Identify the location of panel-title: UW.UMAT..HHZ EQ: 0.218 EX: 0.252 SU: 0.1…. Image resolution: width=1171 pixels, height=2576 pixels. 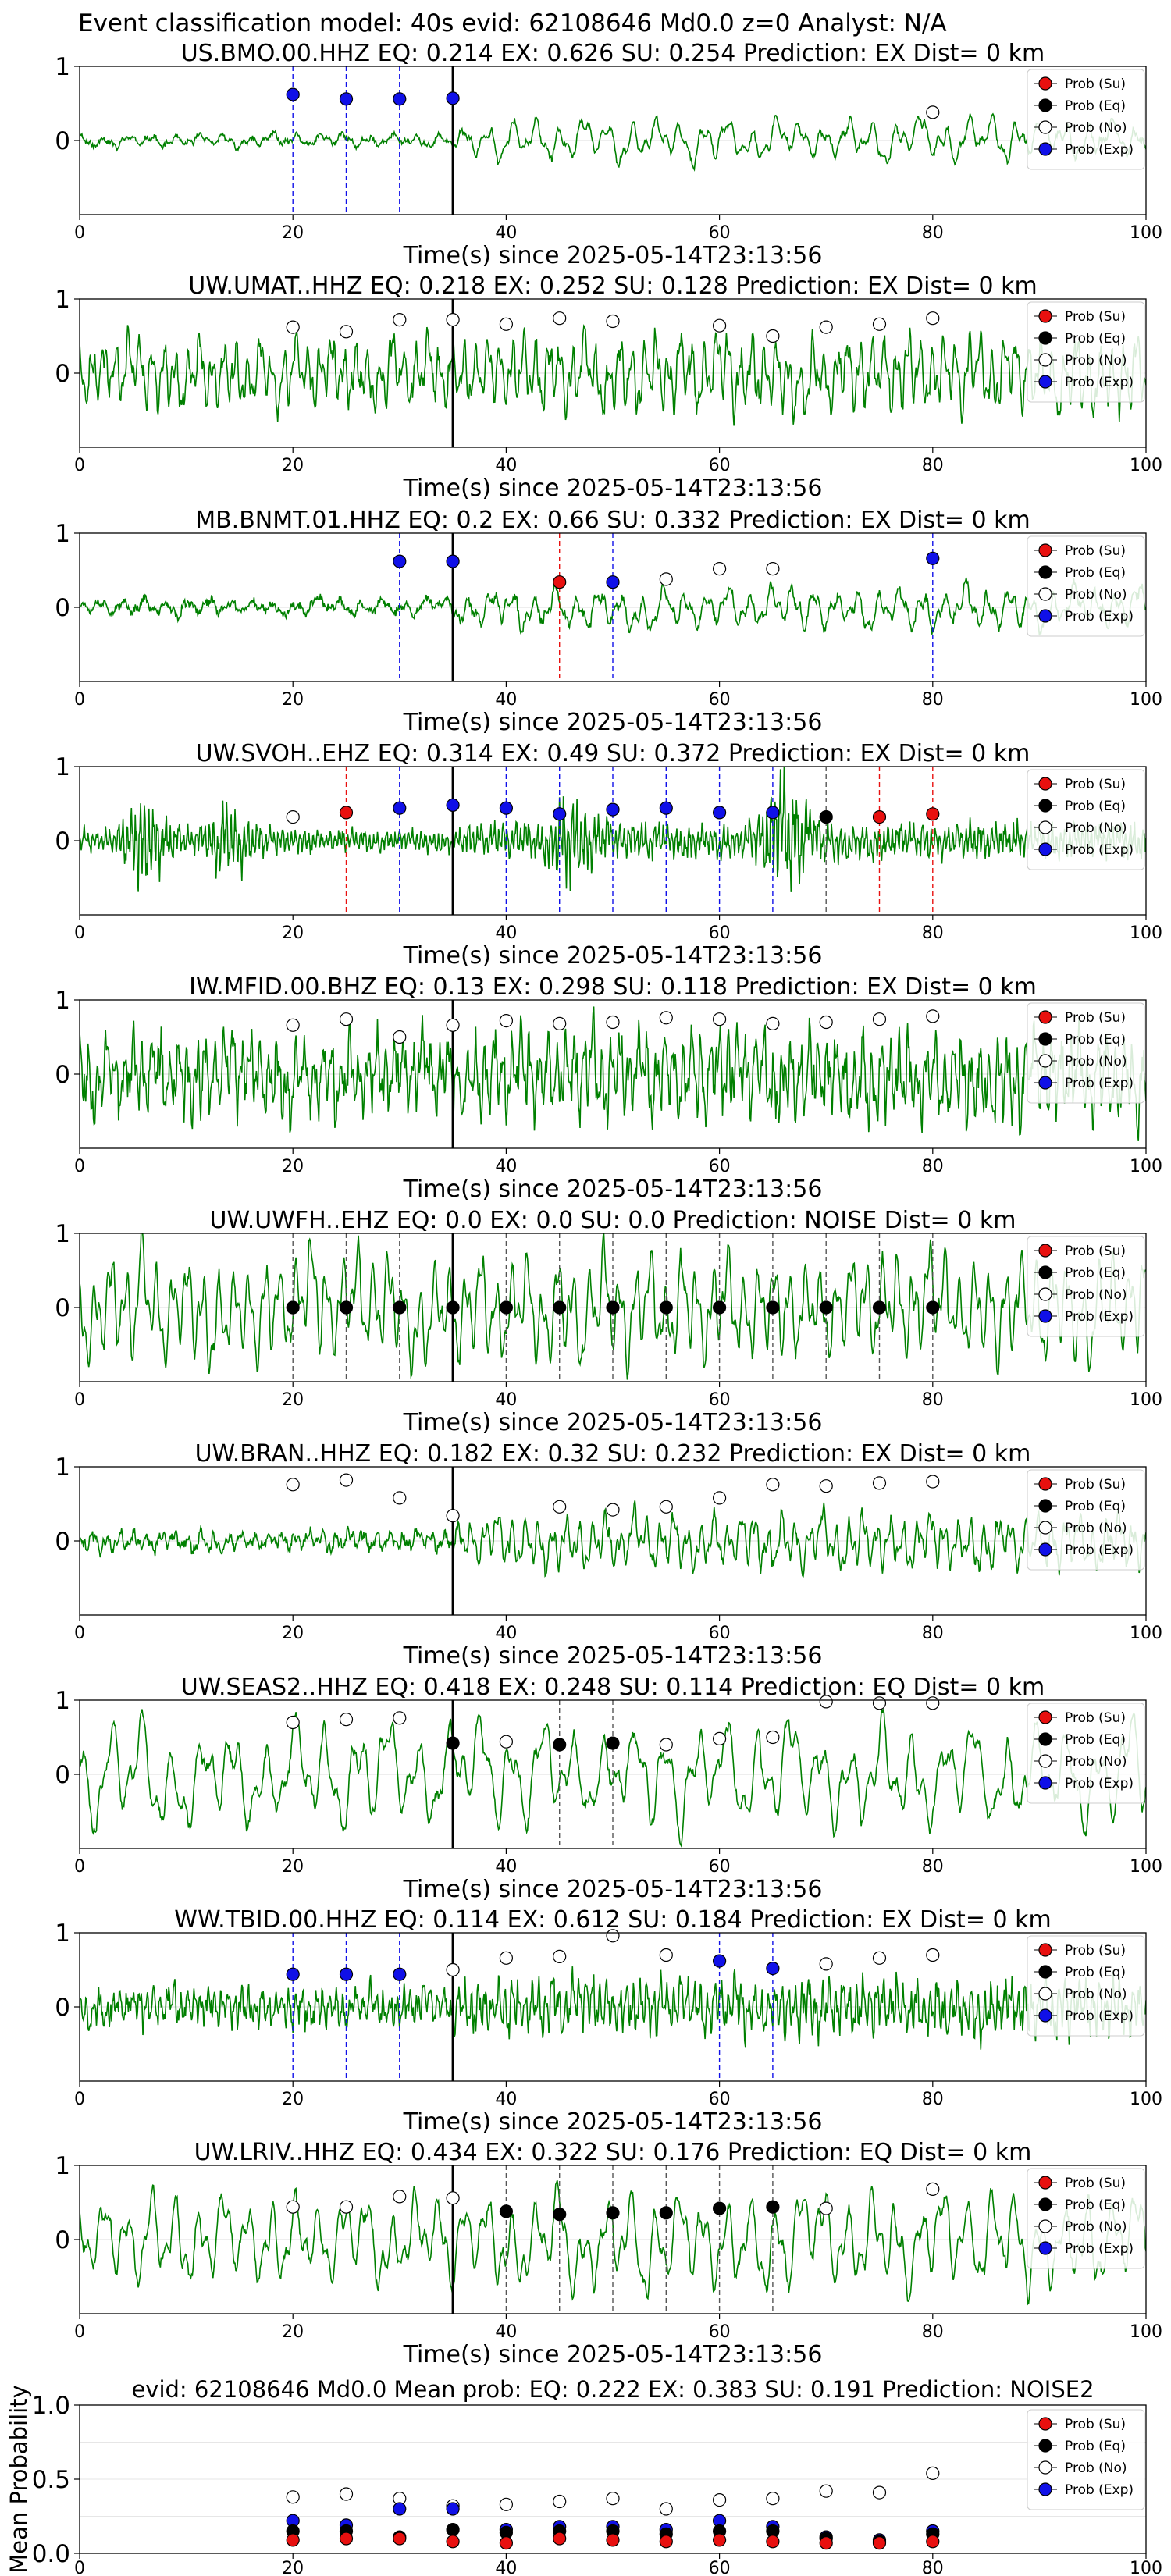
(613, 286).